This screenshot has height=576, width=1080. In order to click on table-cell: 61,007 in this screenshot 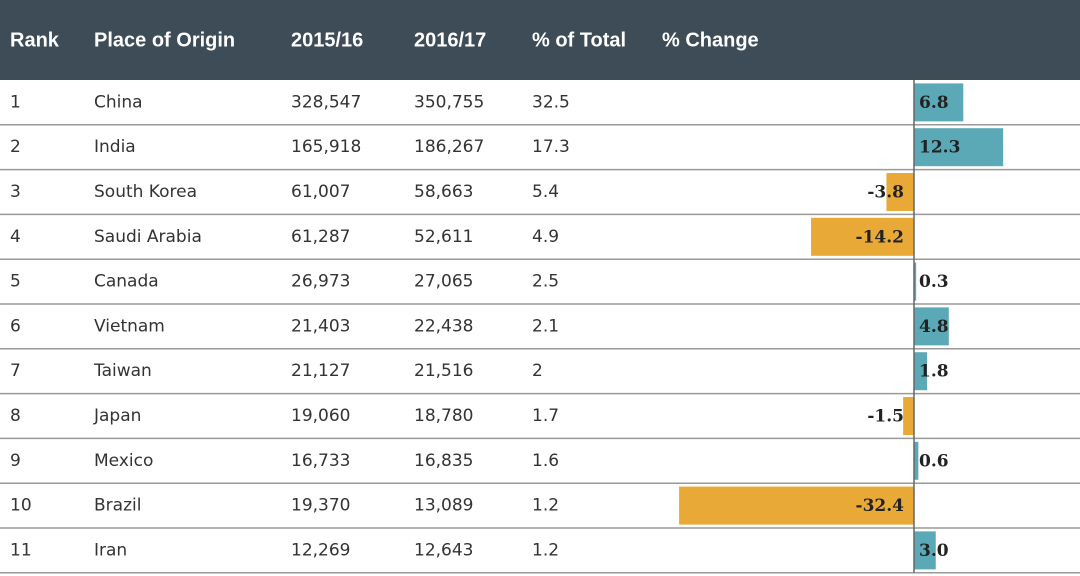, I will do `click(320, 192)`.